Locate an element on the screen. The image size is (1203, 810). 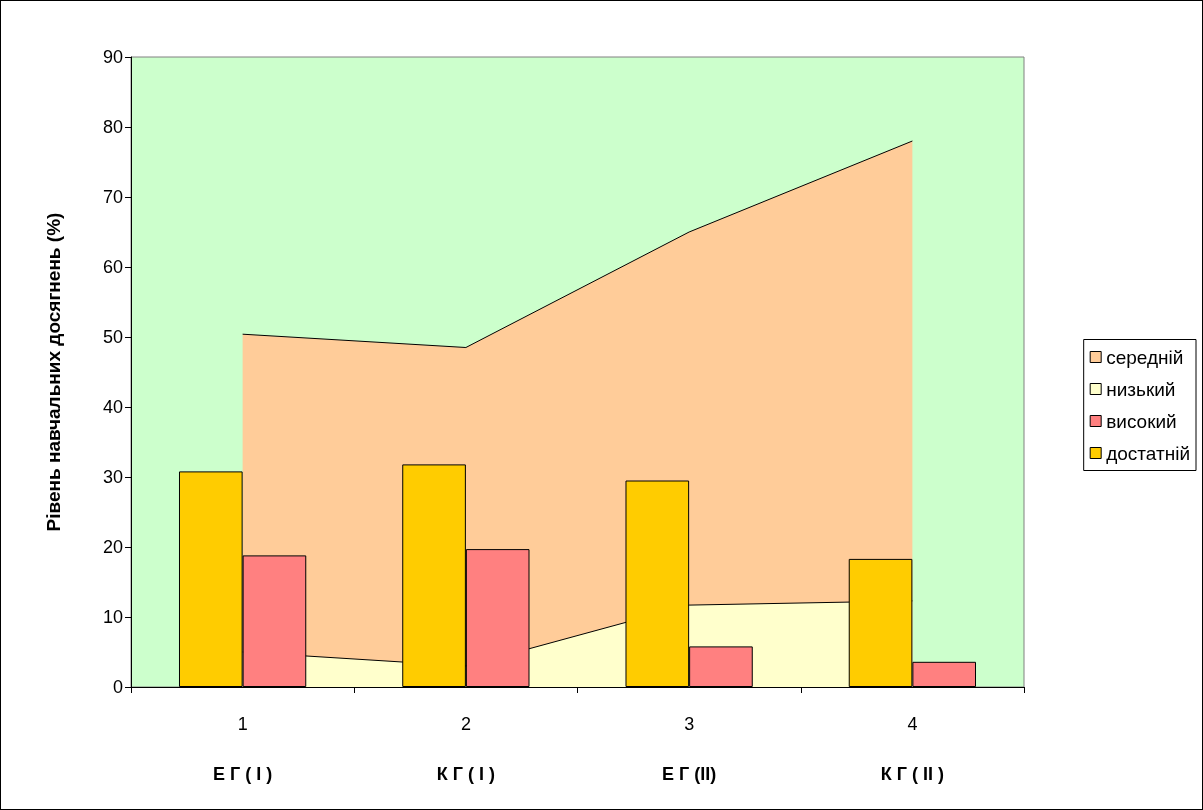
legend-label: високий is located at coordinates (1141, 421).